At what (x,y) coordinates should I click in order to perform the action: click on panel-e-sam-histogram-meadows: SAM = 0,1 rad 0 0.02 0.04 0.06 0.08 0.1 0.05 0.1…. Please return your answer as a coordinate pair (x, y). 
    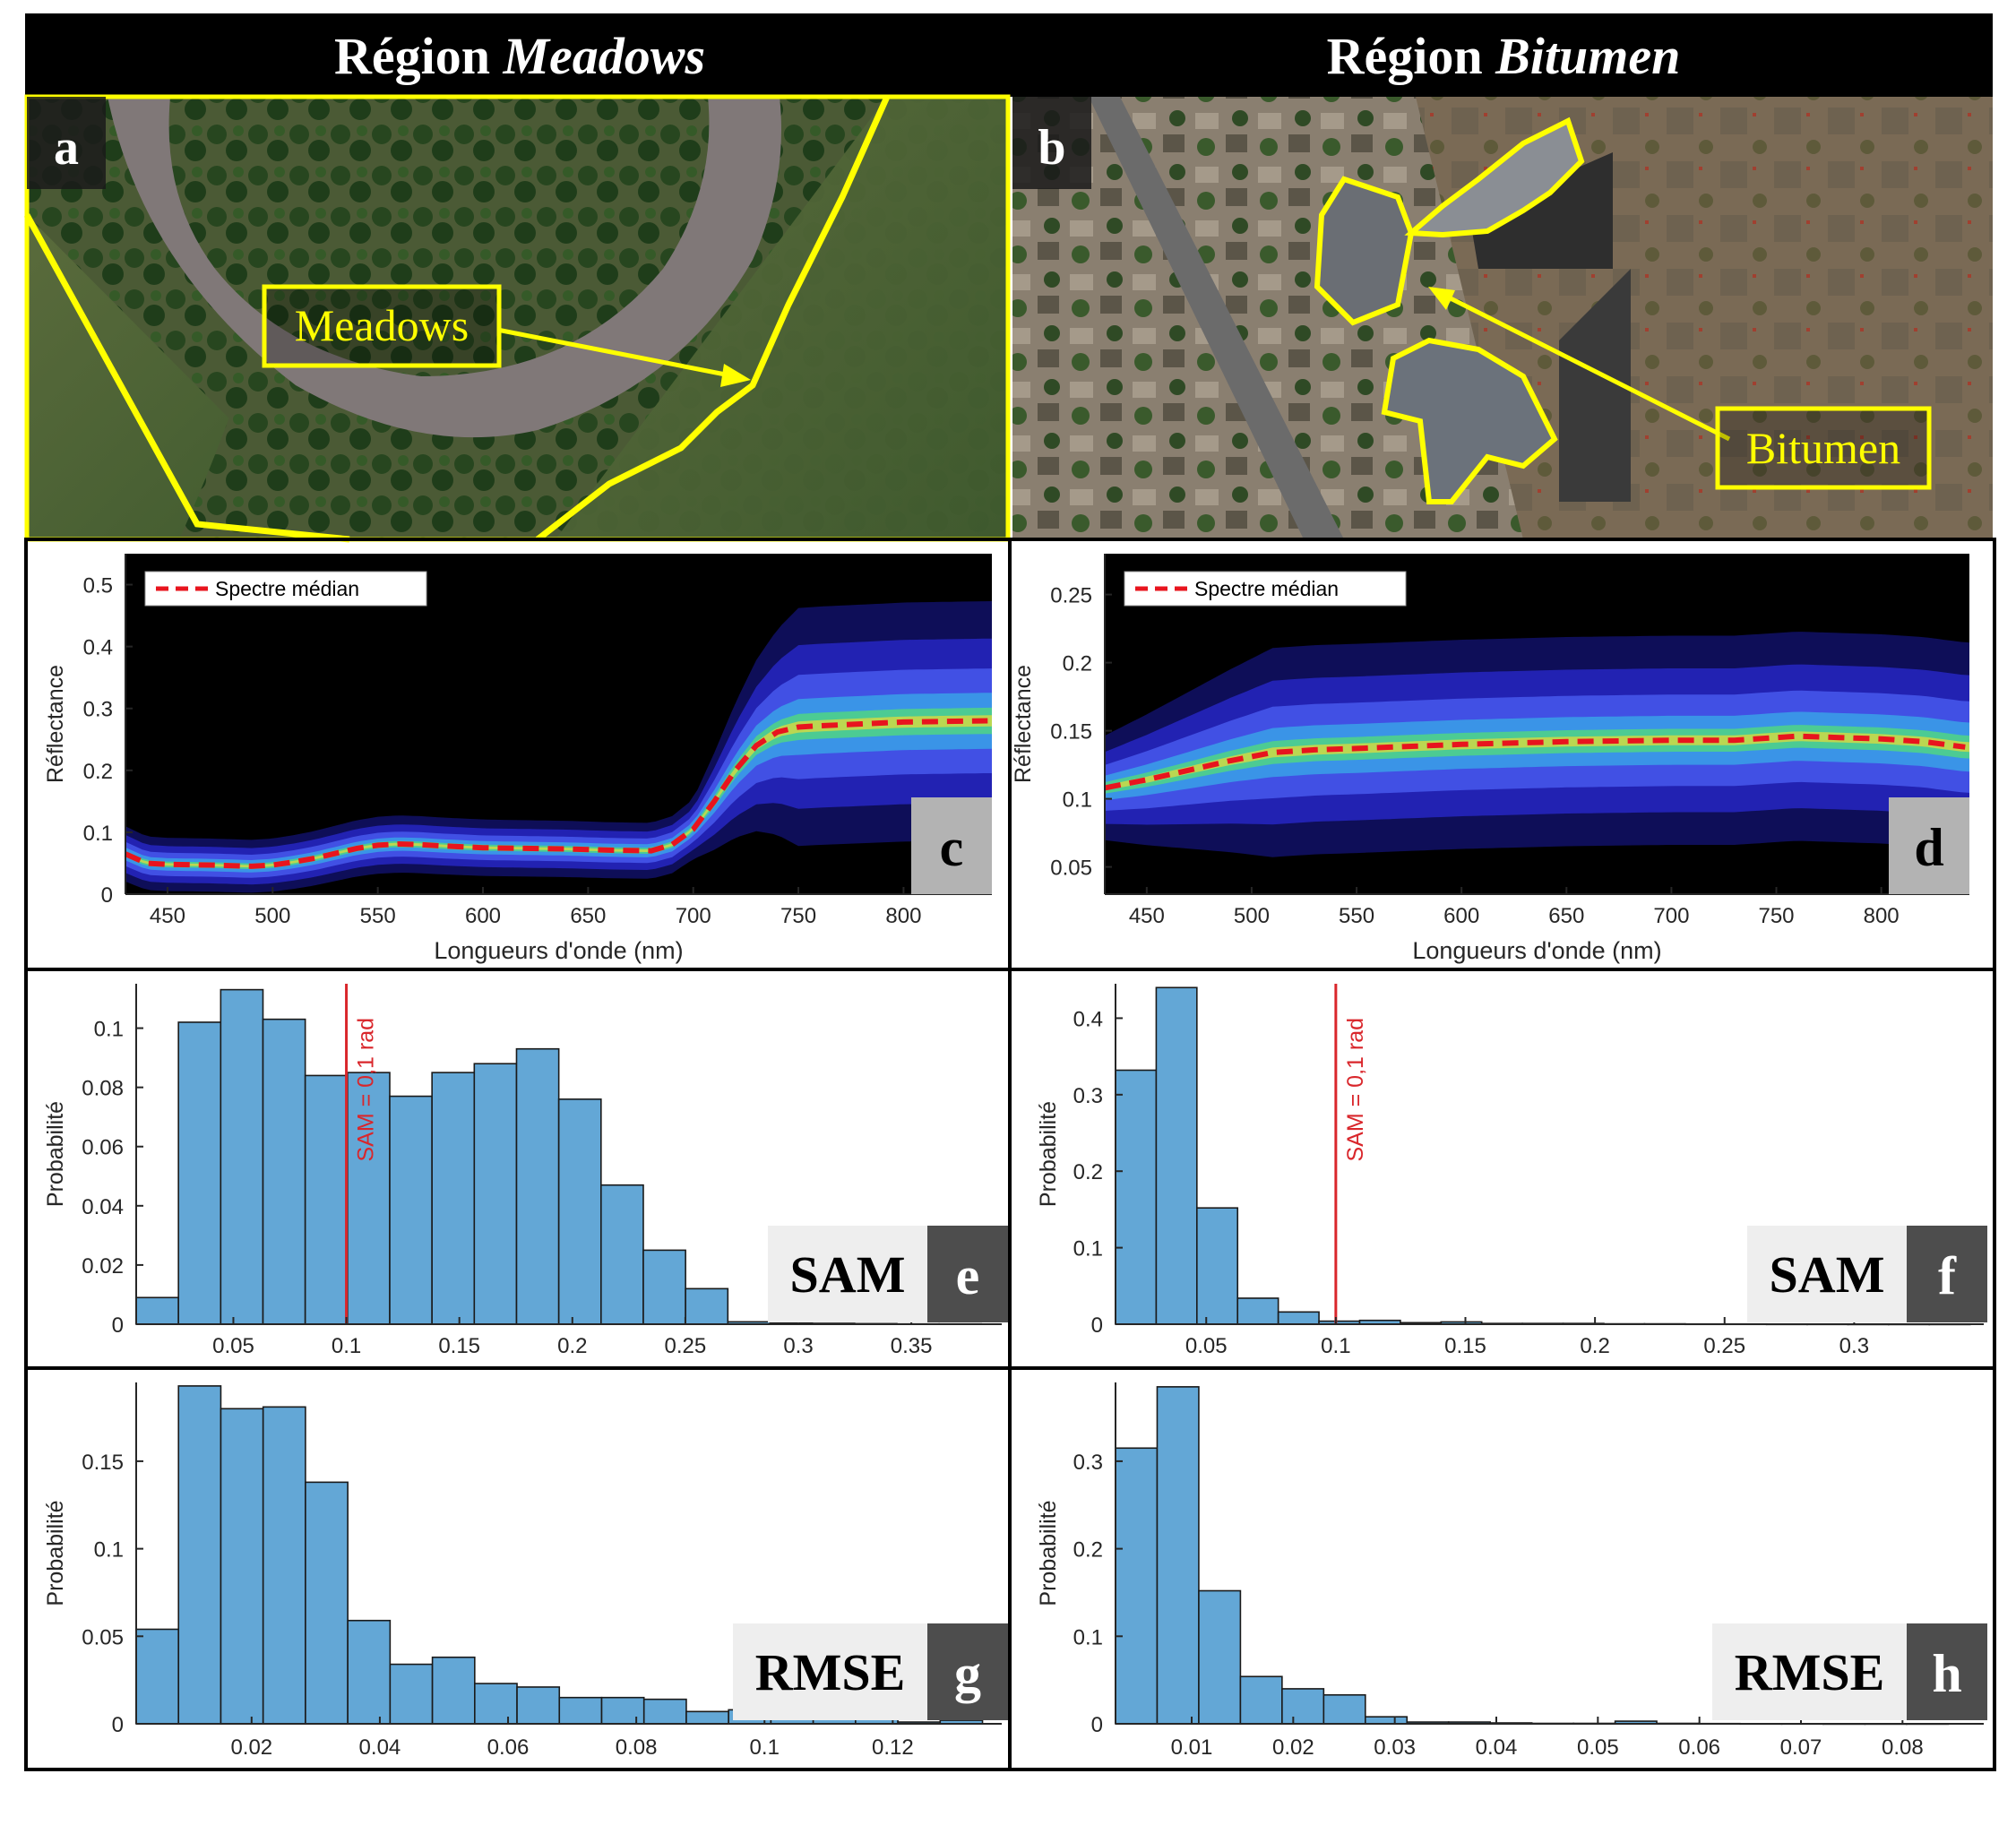
    Looking at the image, I should click on (526, 1171).